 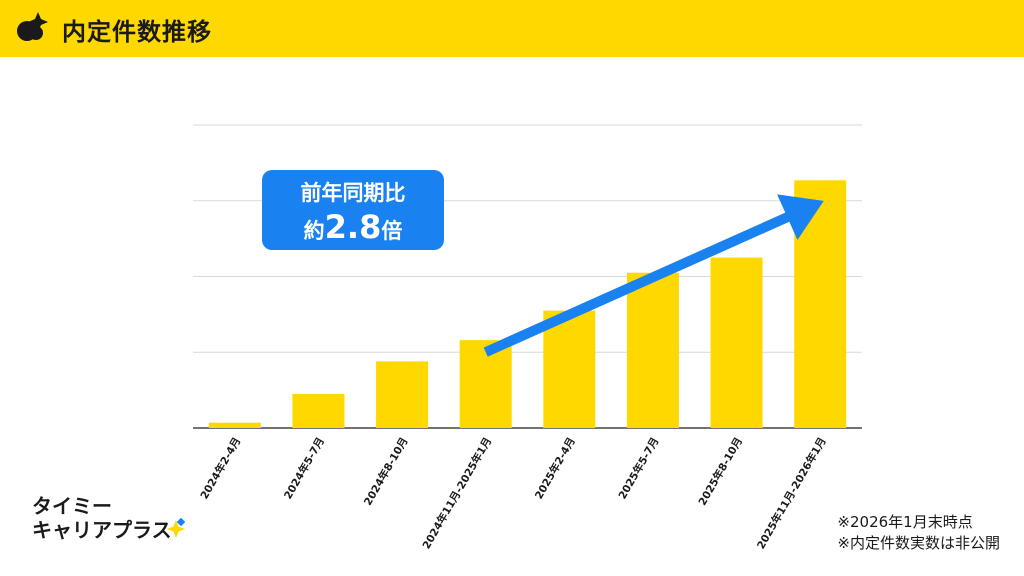 I want to click on brand-logo: タイミー キャリアプラス, so click(x=102, y=518).